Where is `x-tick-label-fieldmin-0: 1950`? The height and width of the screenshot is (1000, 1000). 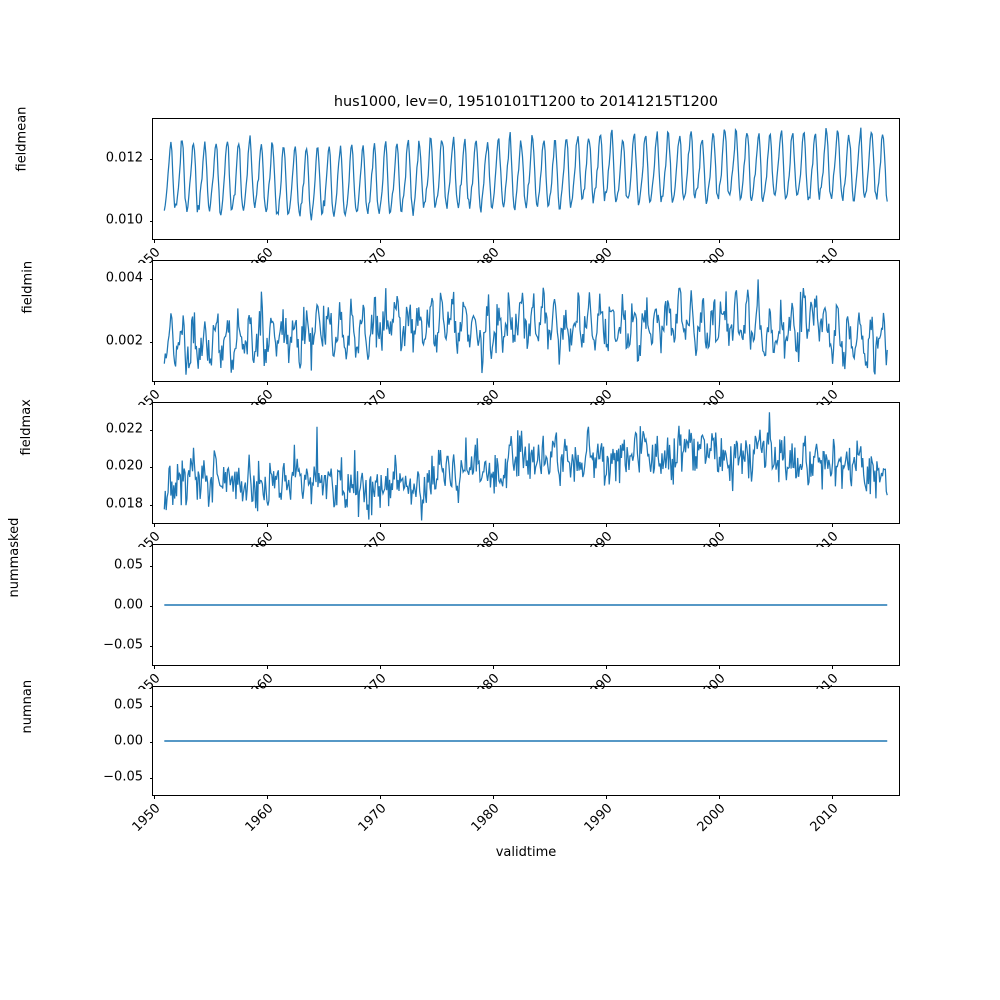 x-tick-label-fieldmin-0: 1950 is located at coordinates (146, 396).